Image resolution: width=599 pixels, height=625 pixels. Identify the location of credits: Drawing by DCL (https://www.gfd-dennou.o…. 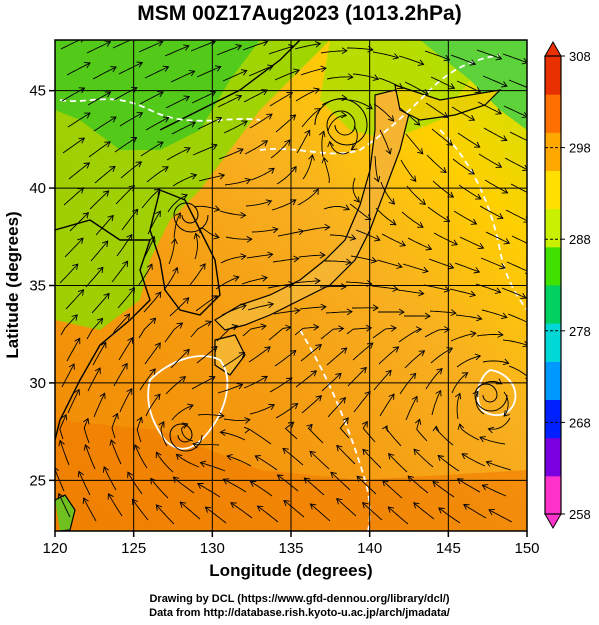
(299, 606).